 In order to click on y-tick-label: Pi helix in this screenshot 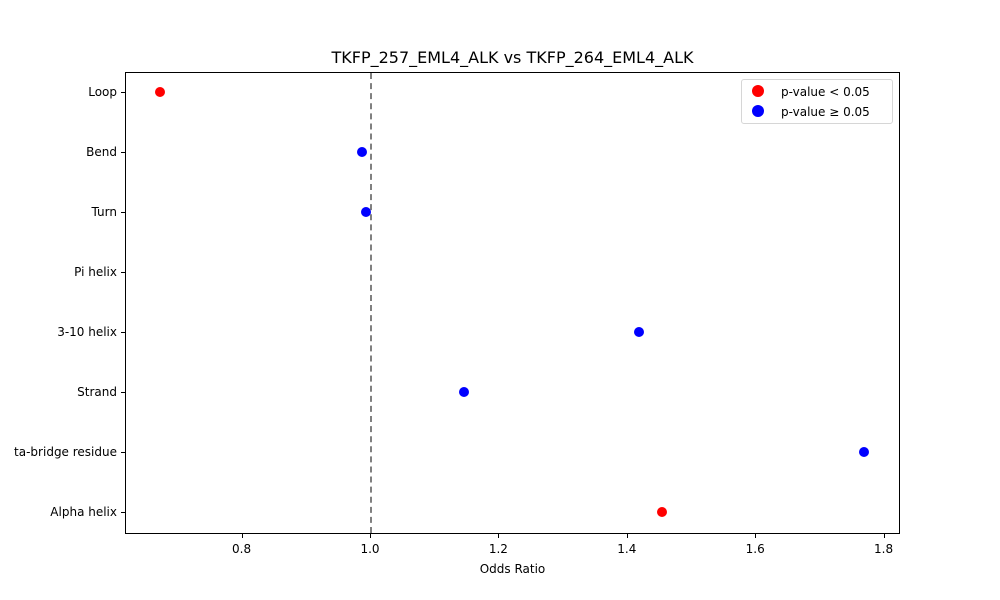, I will do `click(99, 272)`.